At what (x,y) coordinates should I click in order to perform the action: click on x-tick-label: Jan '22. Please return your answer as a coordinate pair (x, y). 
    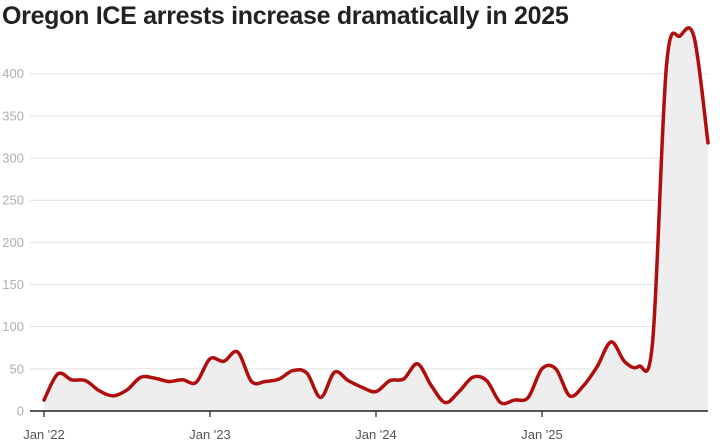
    Looking at the image, I should click on (44, 434).